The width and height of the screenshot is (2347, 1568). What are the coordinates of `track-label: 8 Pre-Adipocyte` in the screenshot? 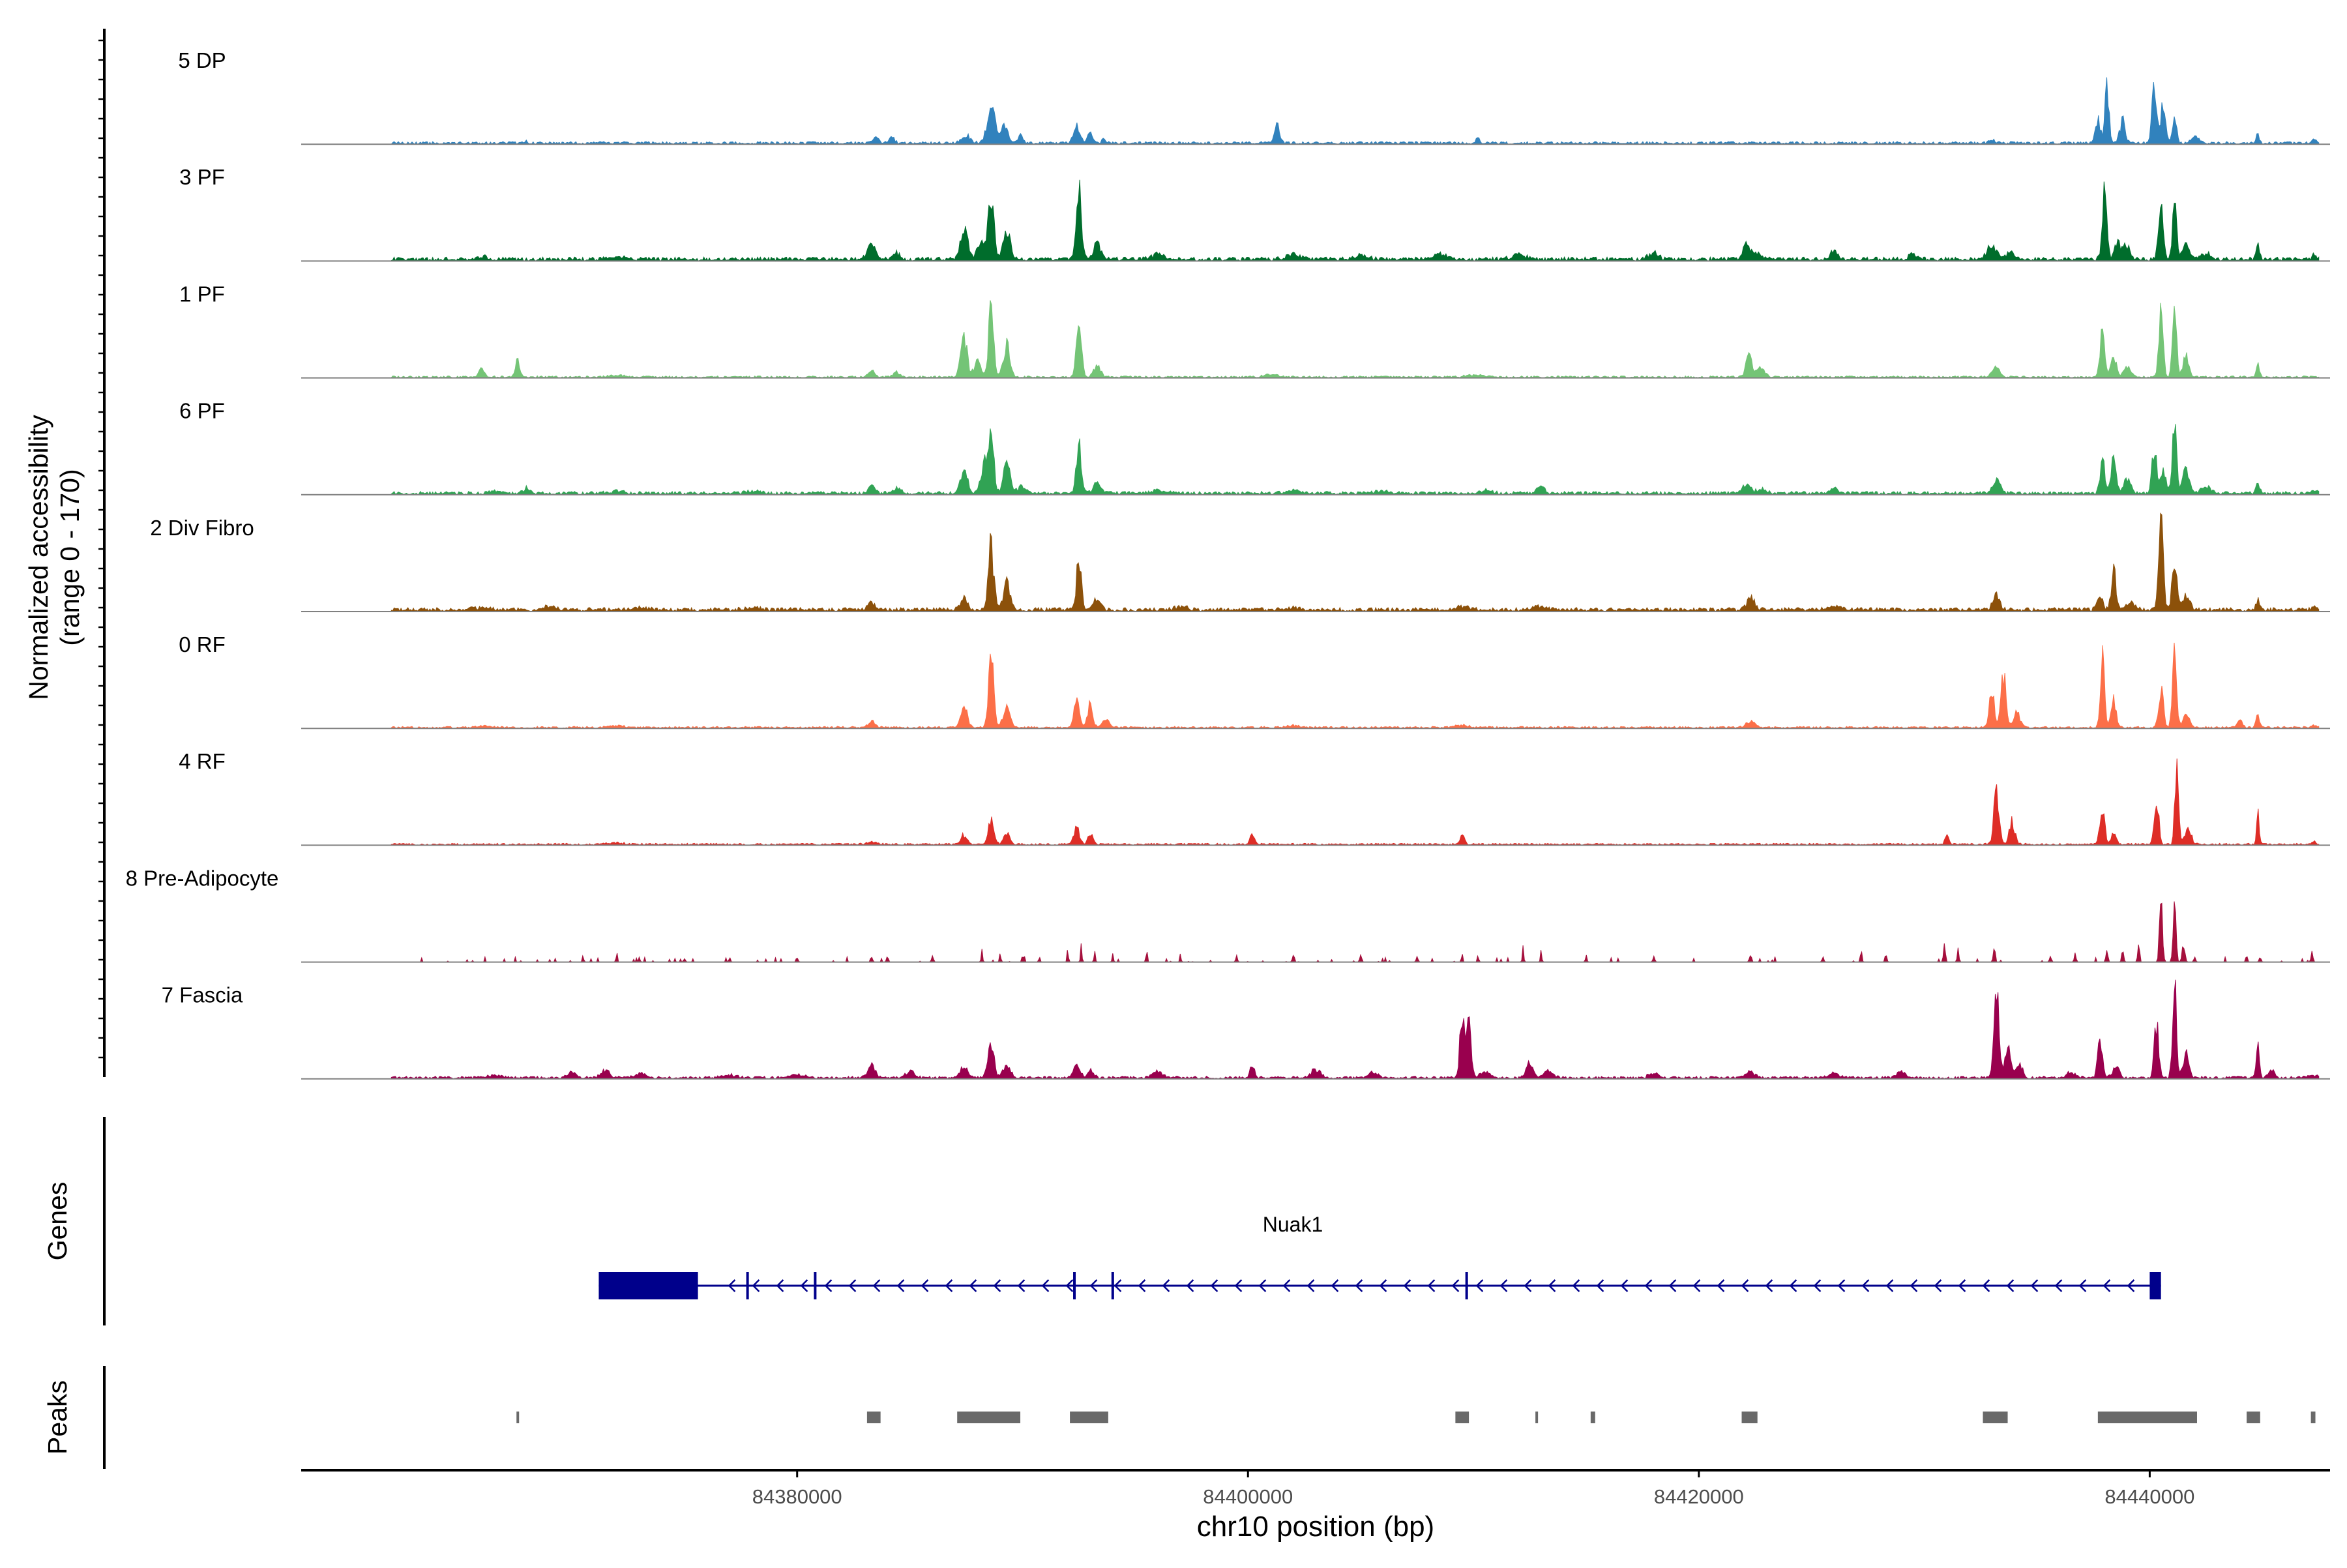 It's located at (202, 878).